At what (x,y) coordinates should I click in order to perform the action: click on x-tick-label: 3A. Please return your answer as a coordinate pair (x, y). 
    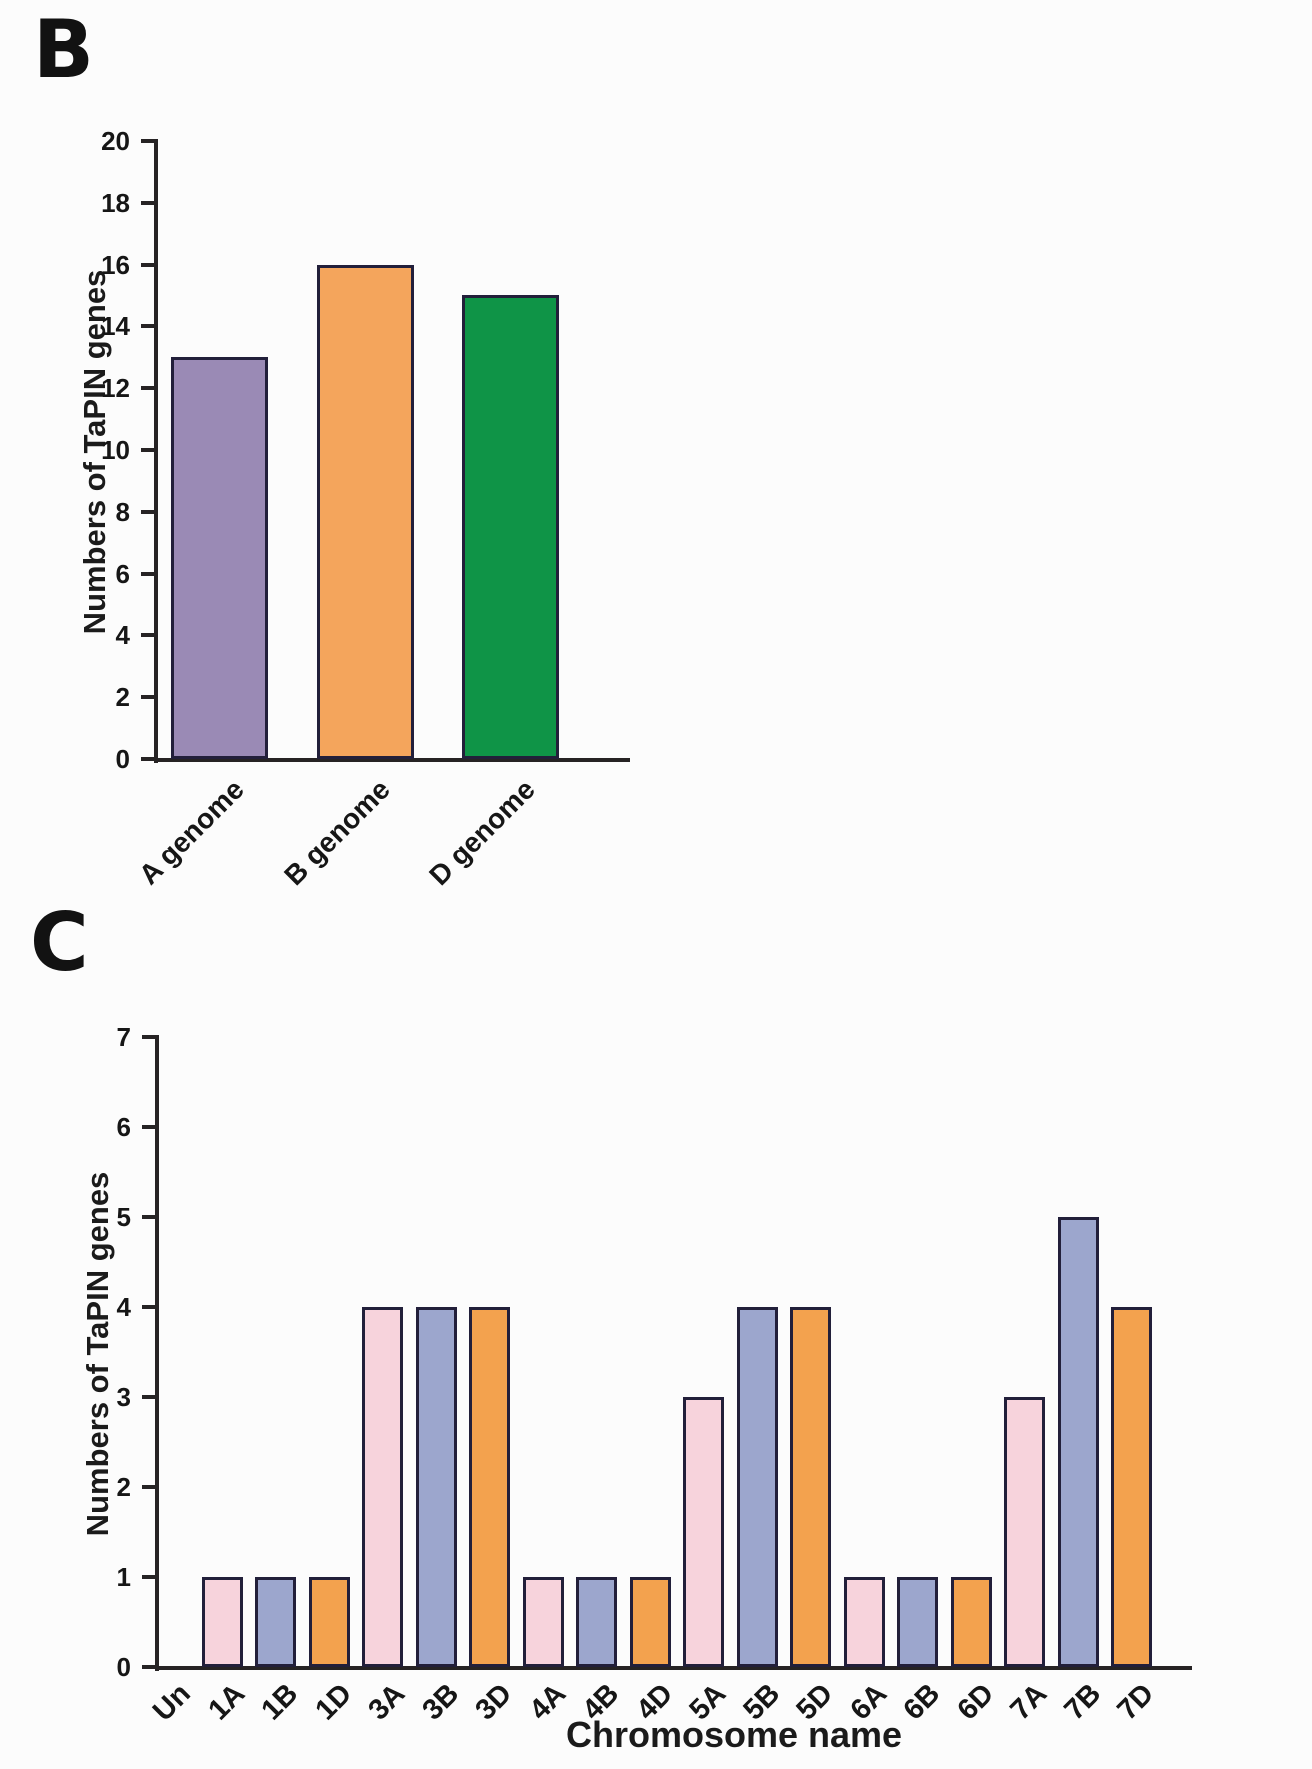
    Looking at the image, I should click on (387, 1702).